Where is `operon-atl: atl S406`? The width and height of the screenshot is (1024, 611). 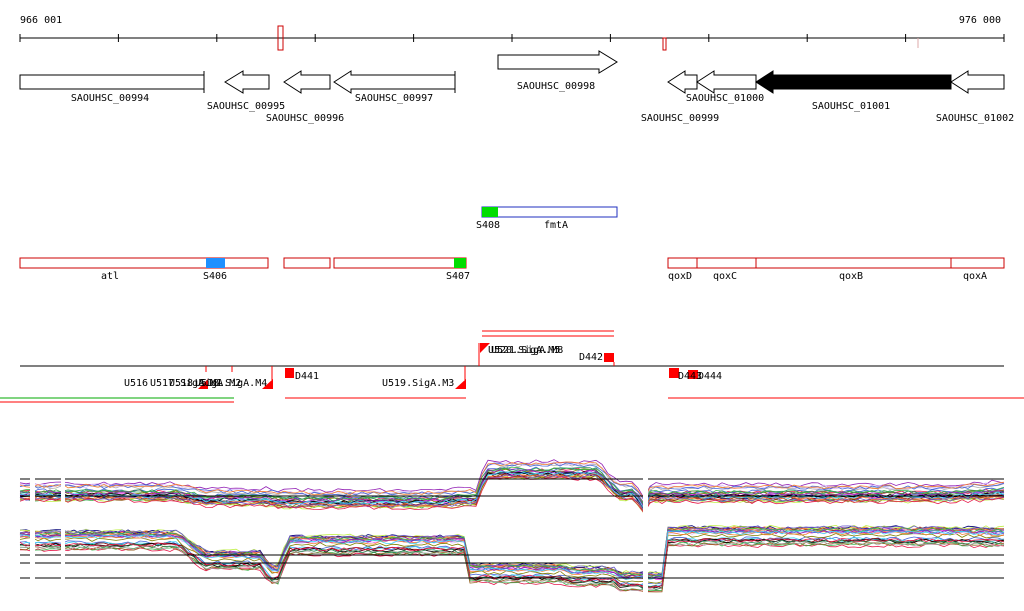
operon-atl: atl S406 is located at coordinates (144, 269).